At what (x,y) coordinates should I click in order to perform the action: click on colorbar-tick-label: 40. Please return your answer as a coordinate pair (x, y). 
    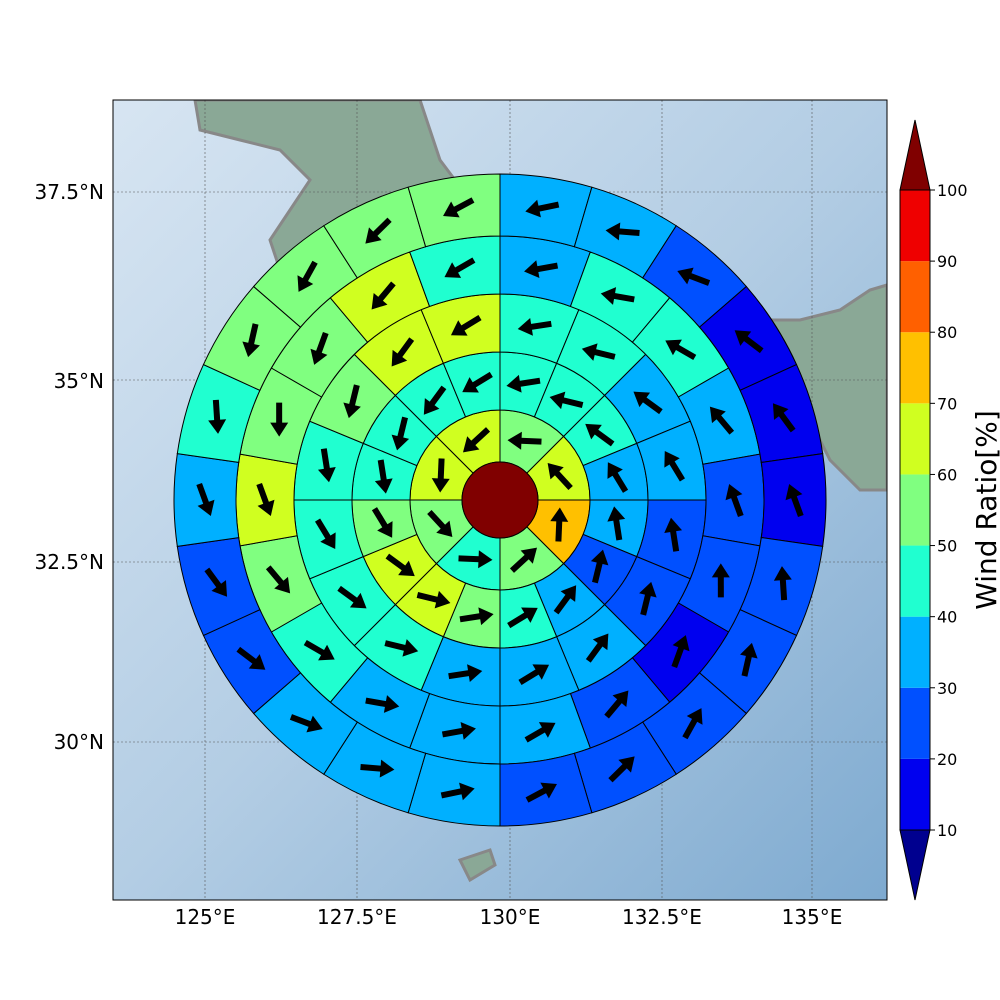
    Looking at the image, I should click on (947, 617).